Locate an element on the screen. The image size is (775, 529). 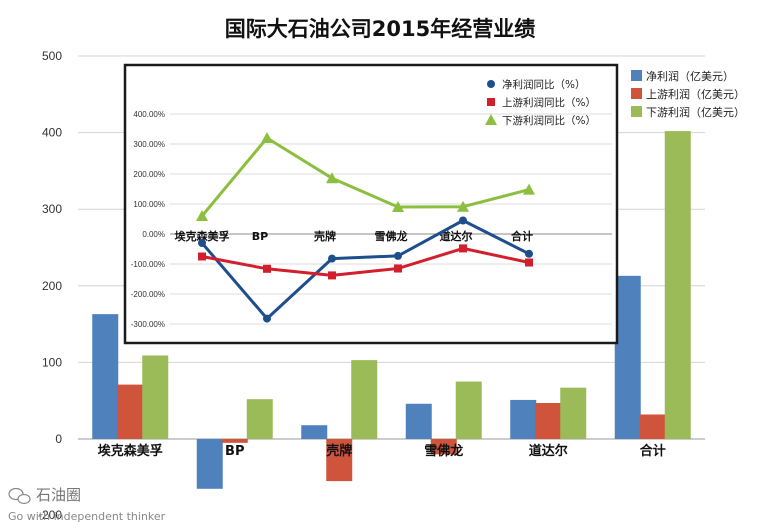
inset-y-tick: -100.00% is located at coordinates (148, 264).